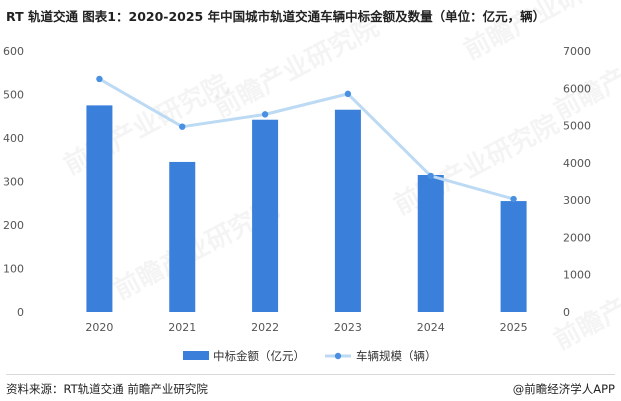 This screenshot has width=621, height=401. Describe the element at coordinates (107, 389) in the screenshot. I see `source-note: 资料来源：RT轨道交通 前瞻产业研究院` at that location.